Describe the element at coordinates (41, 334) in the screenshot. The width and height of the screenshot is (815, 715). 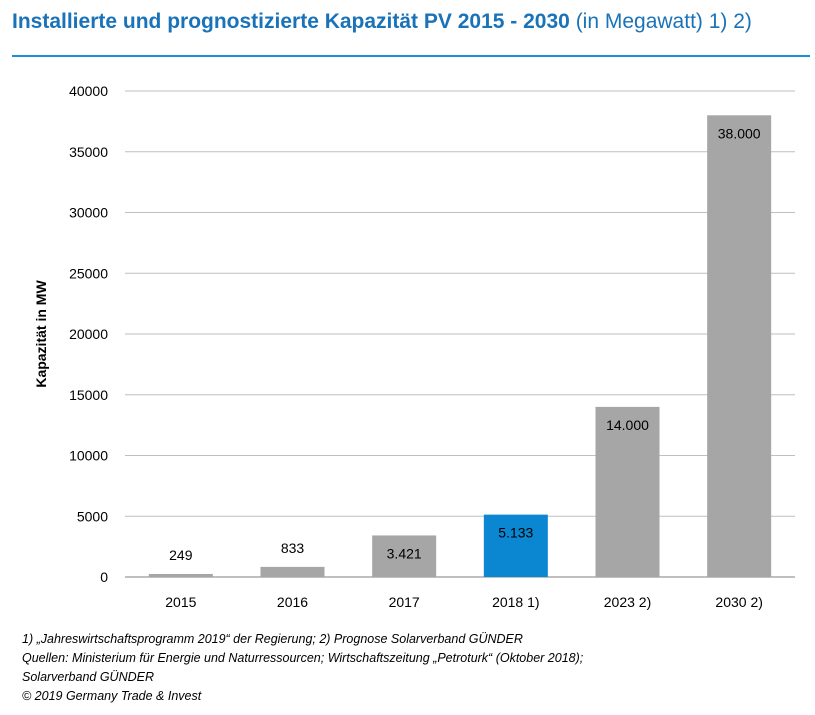
I see `y-axis-label: Kapazität in MW` at that location.